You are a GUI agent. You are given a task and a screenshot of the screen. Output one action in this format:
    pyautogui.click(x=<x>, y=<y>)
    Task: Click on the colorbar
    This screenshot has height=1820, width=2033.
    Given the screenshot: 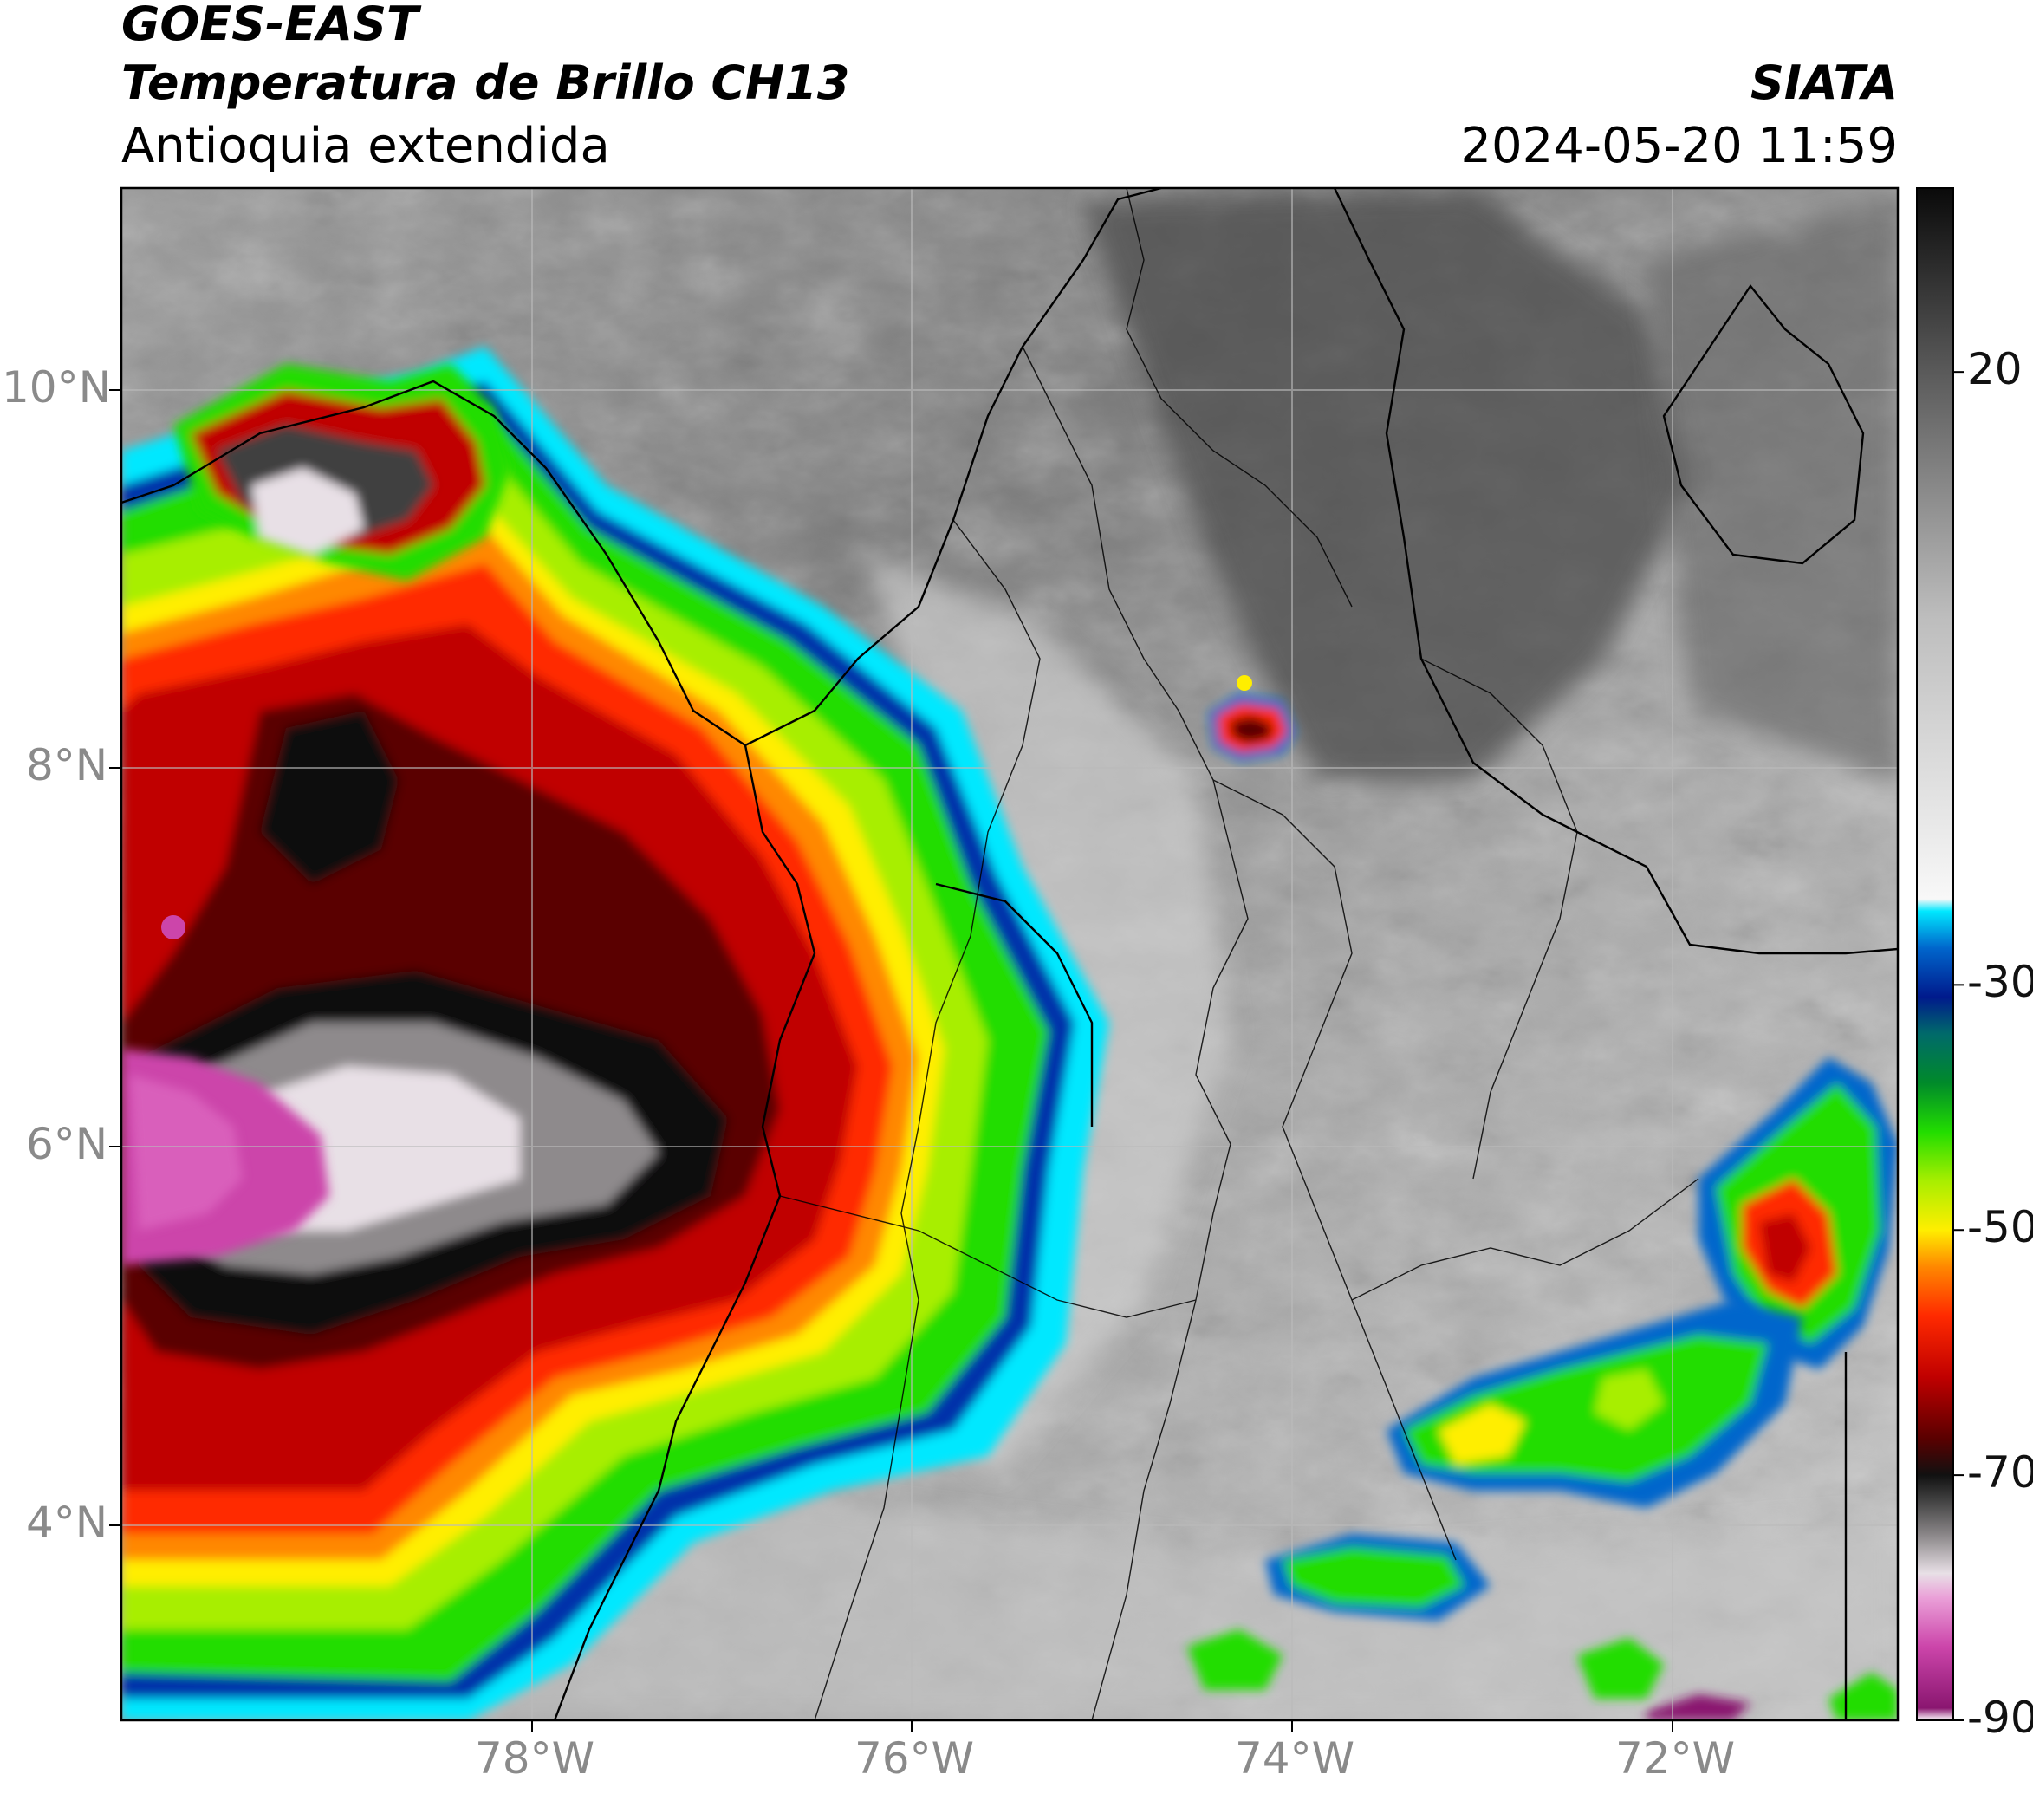 What is the action you would take?
    pyautogui.click(x=1940, y=954)
    